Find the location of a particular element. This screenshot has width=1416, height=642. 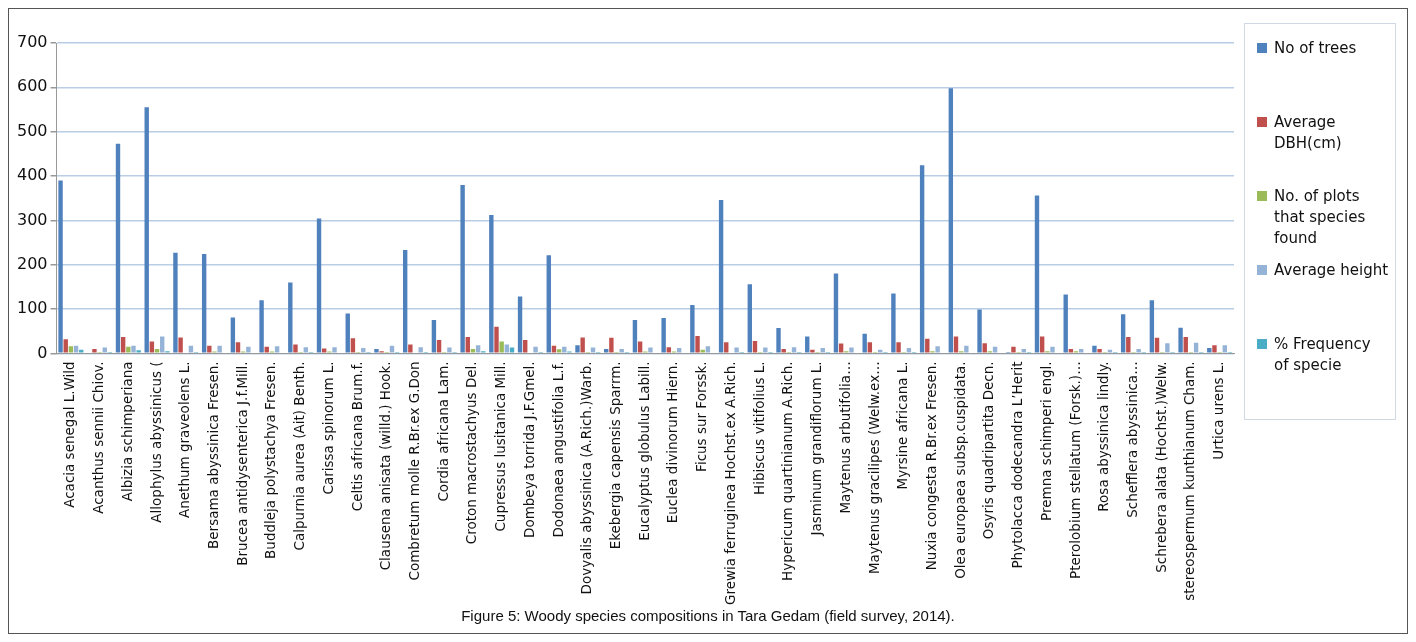

x-tick-label: Albizia schimperiana is located at coordinates (126, 431).